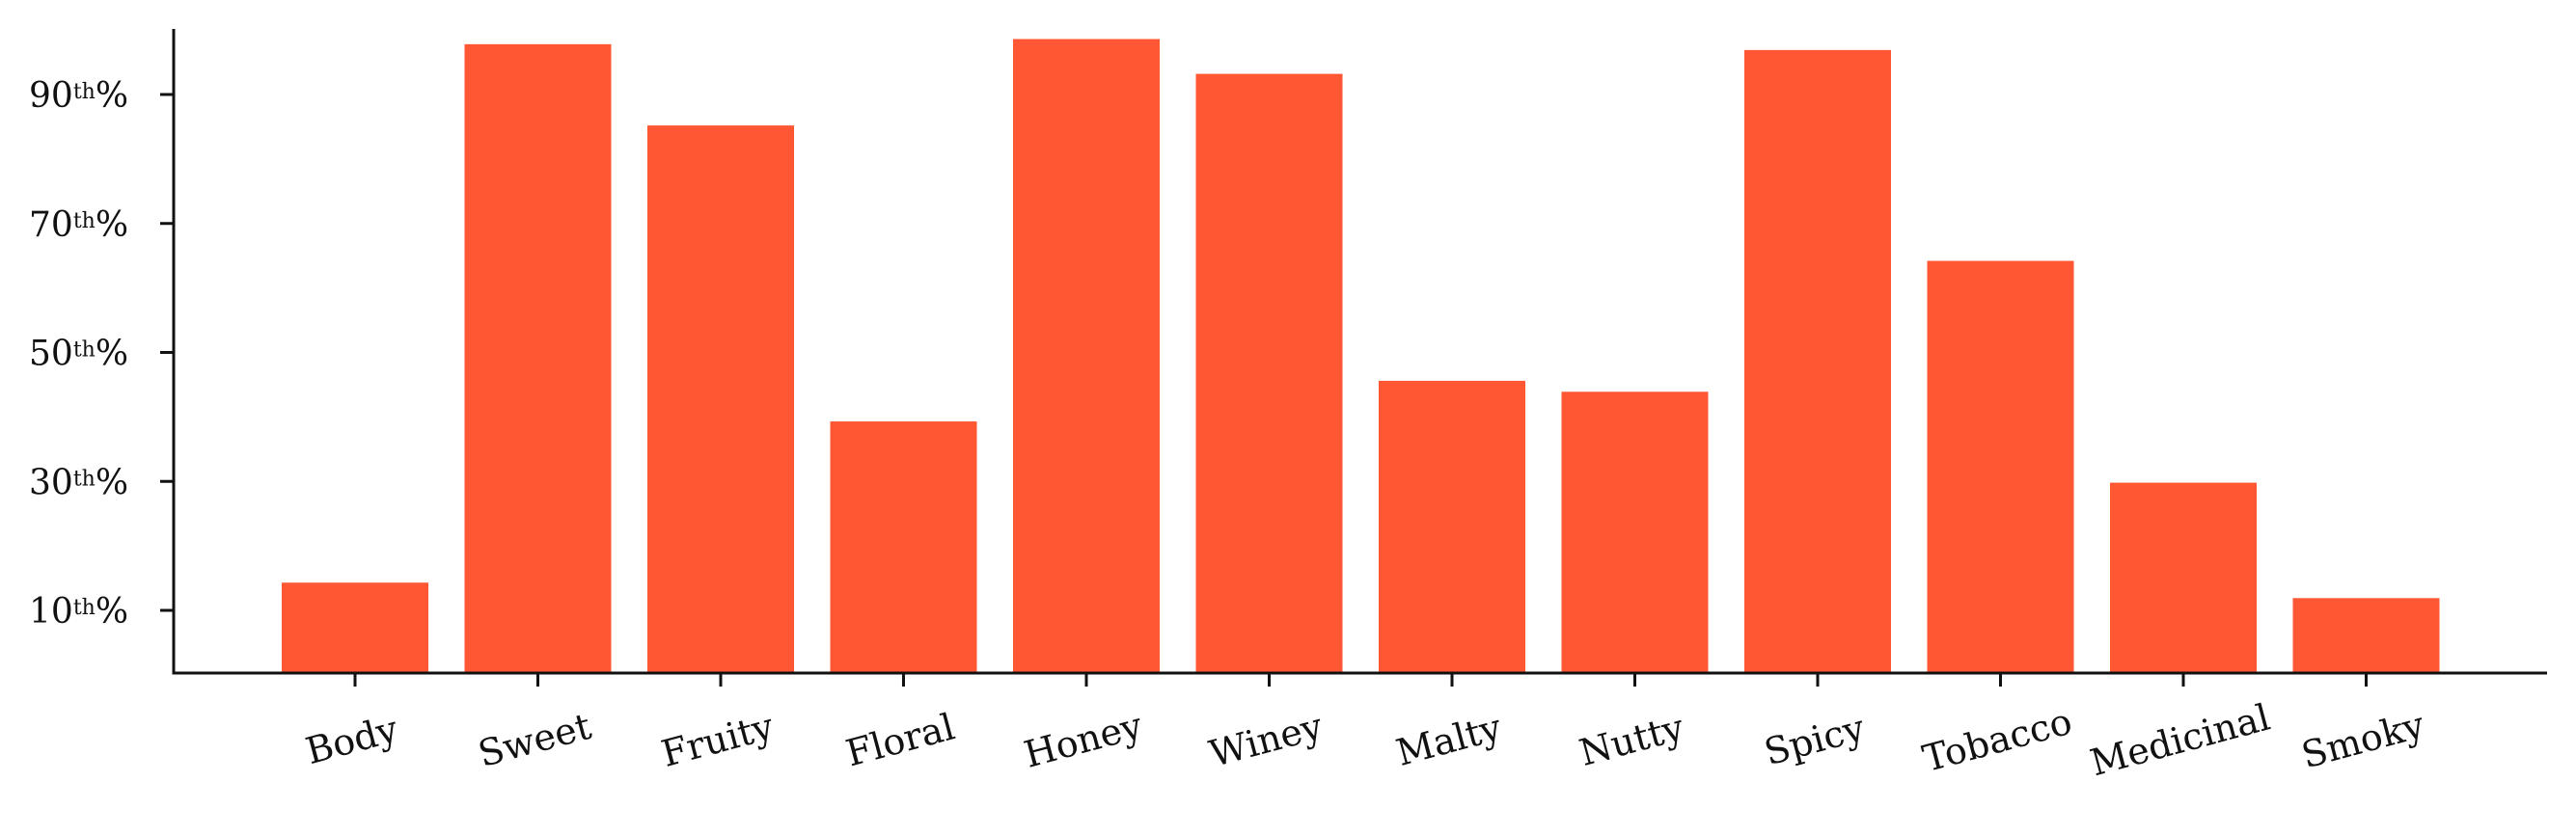 The width and height of the screenshot is (2576, 836). I want to click on bar-honey, so click(1087, 356).